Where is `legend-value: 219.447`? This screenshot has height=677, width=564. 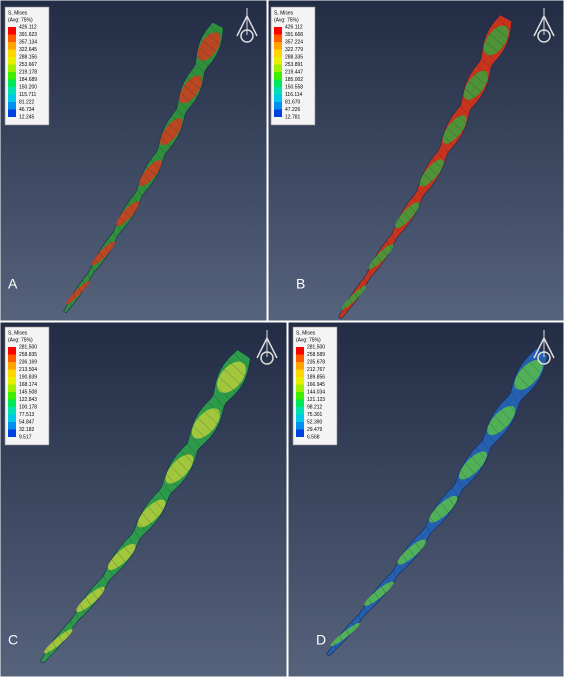
legend-value: 219.447 is located at coordinates (294, 72).